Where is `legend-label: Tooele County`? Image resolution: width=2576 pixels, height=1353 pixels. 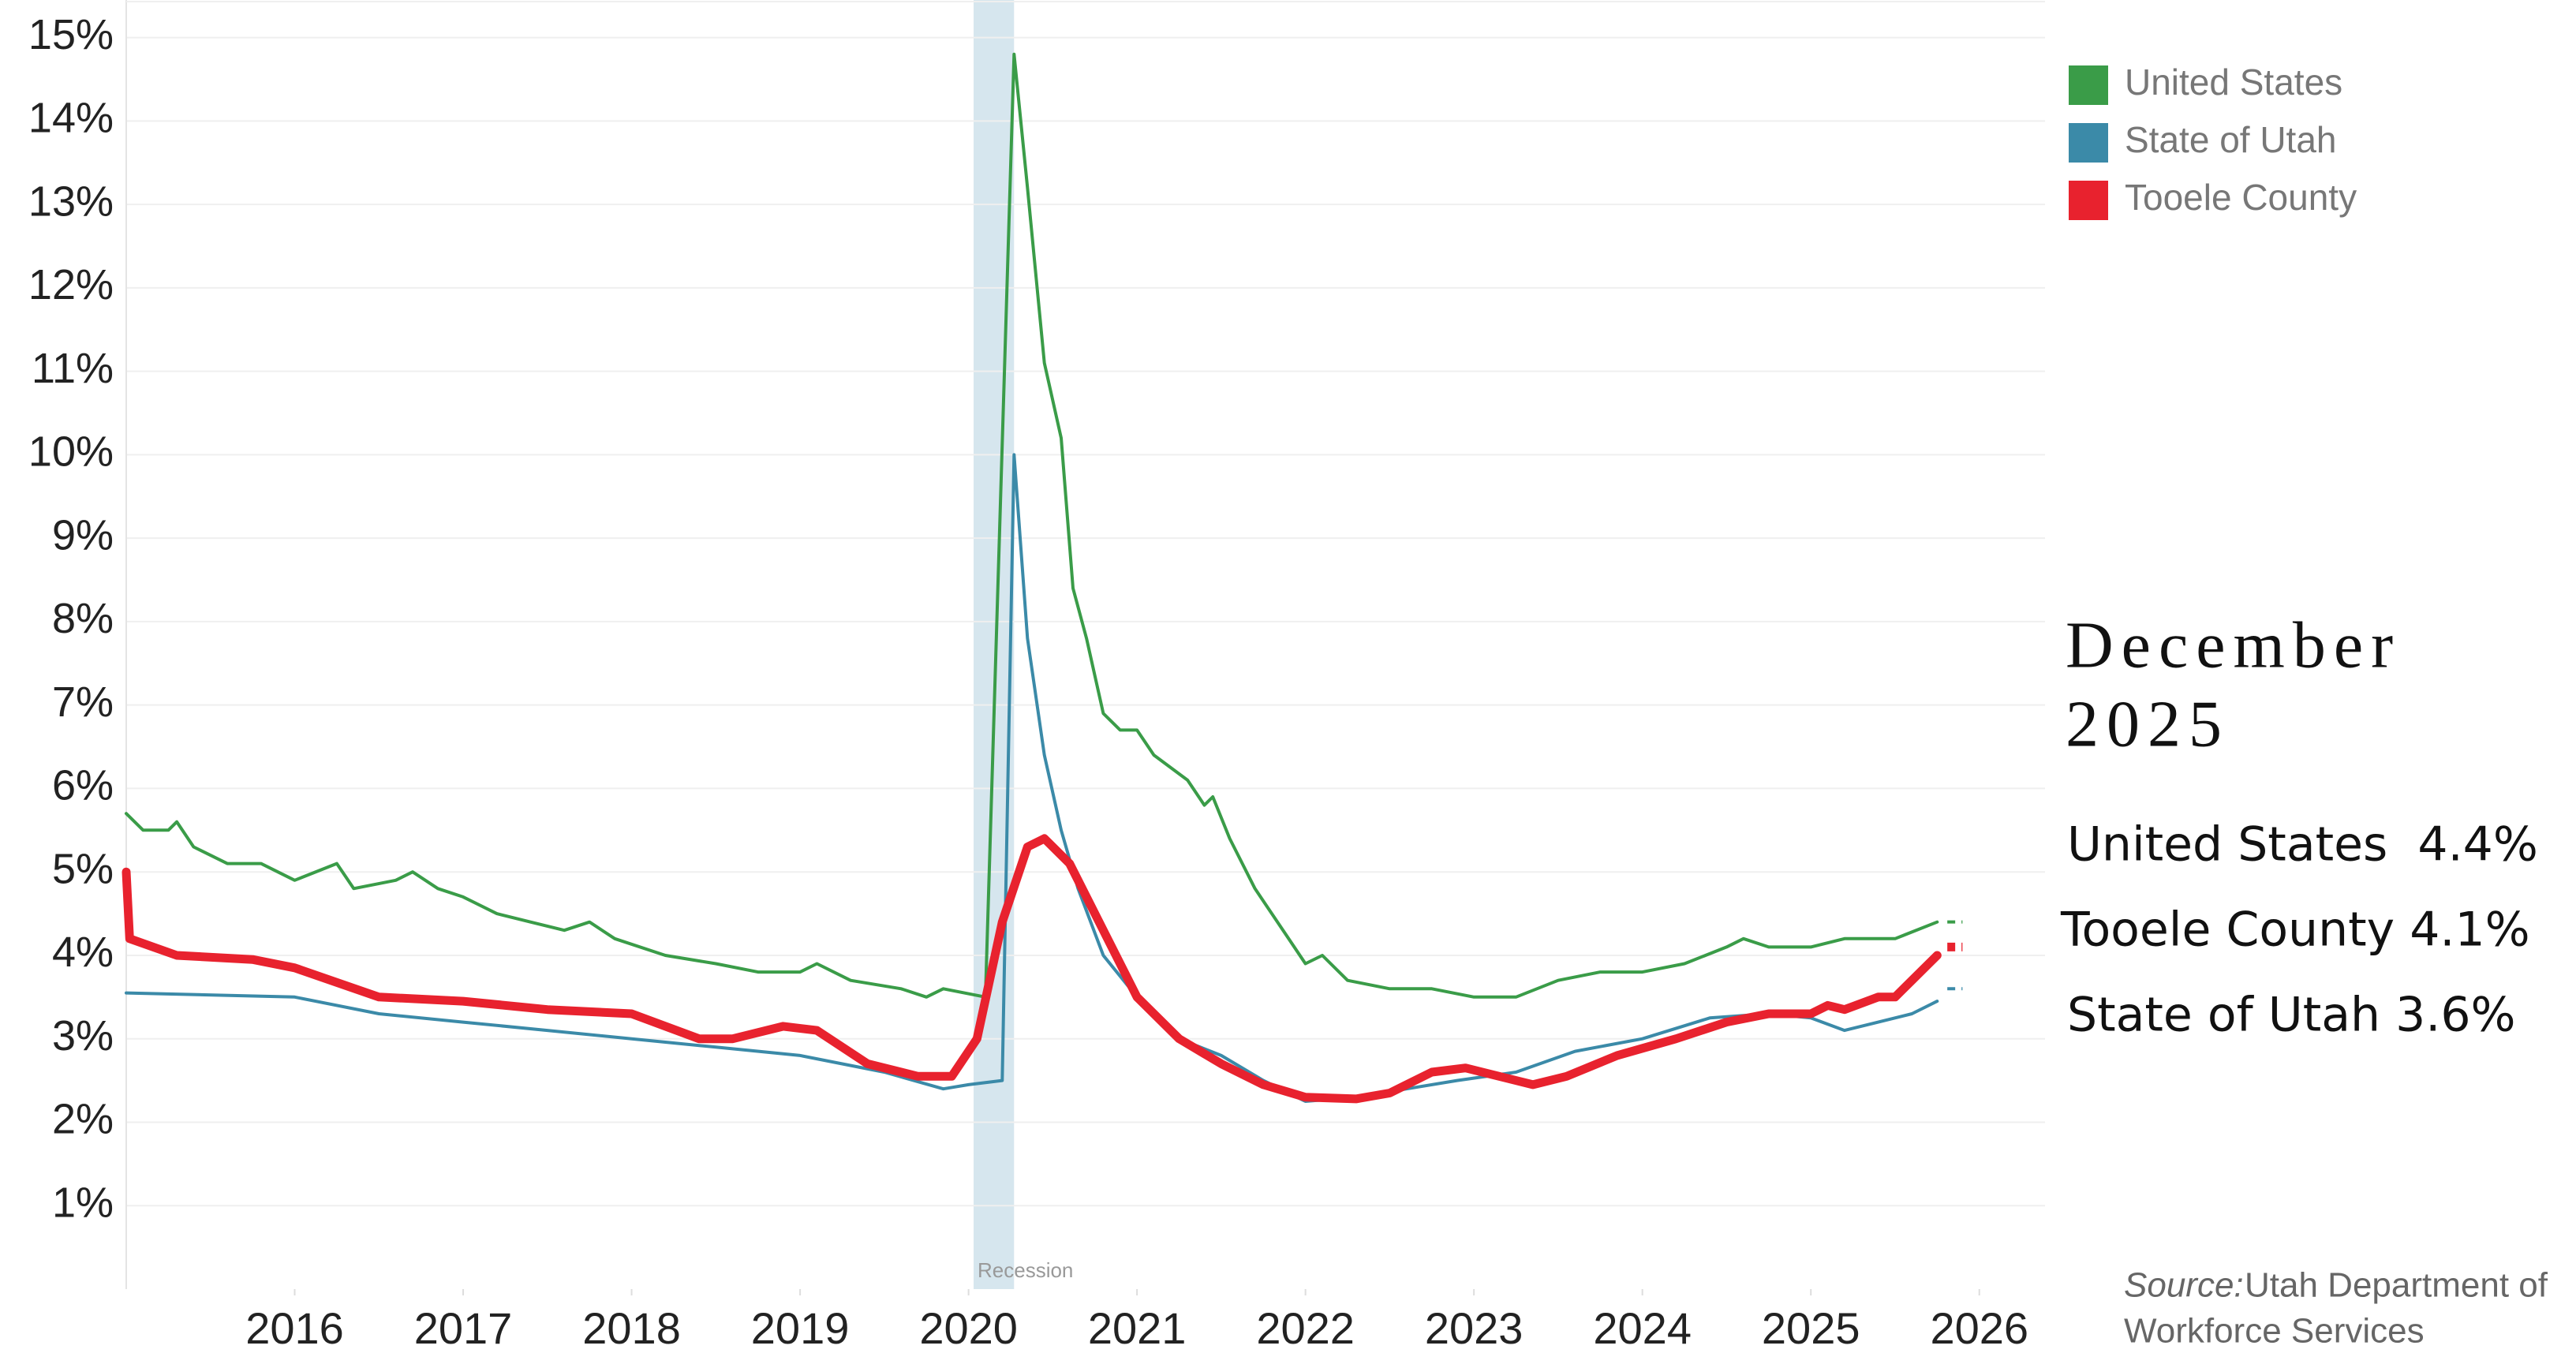 legend-label: Tooele County is located at coordinates (2241, 197).